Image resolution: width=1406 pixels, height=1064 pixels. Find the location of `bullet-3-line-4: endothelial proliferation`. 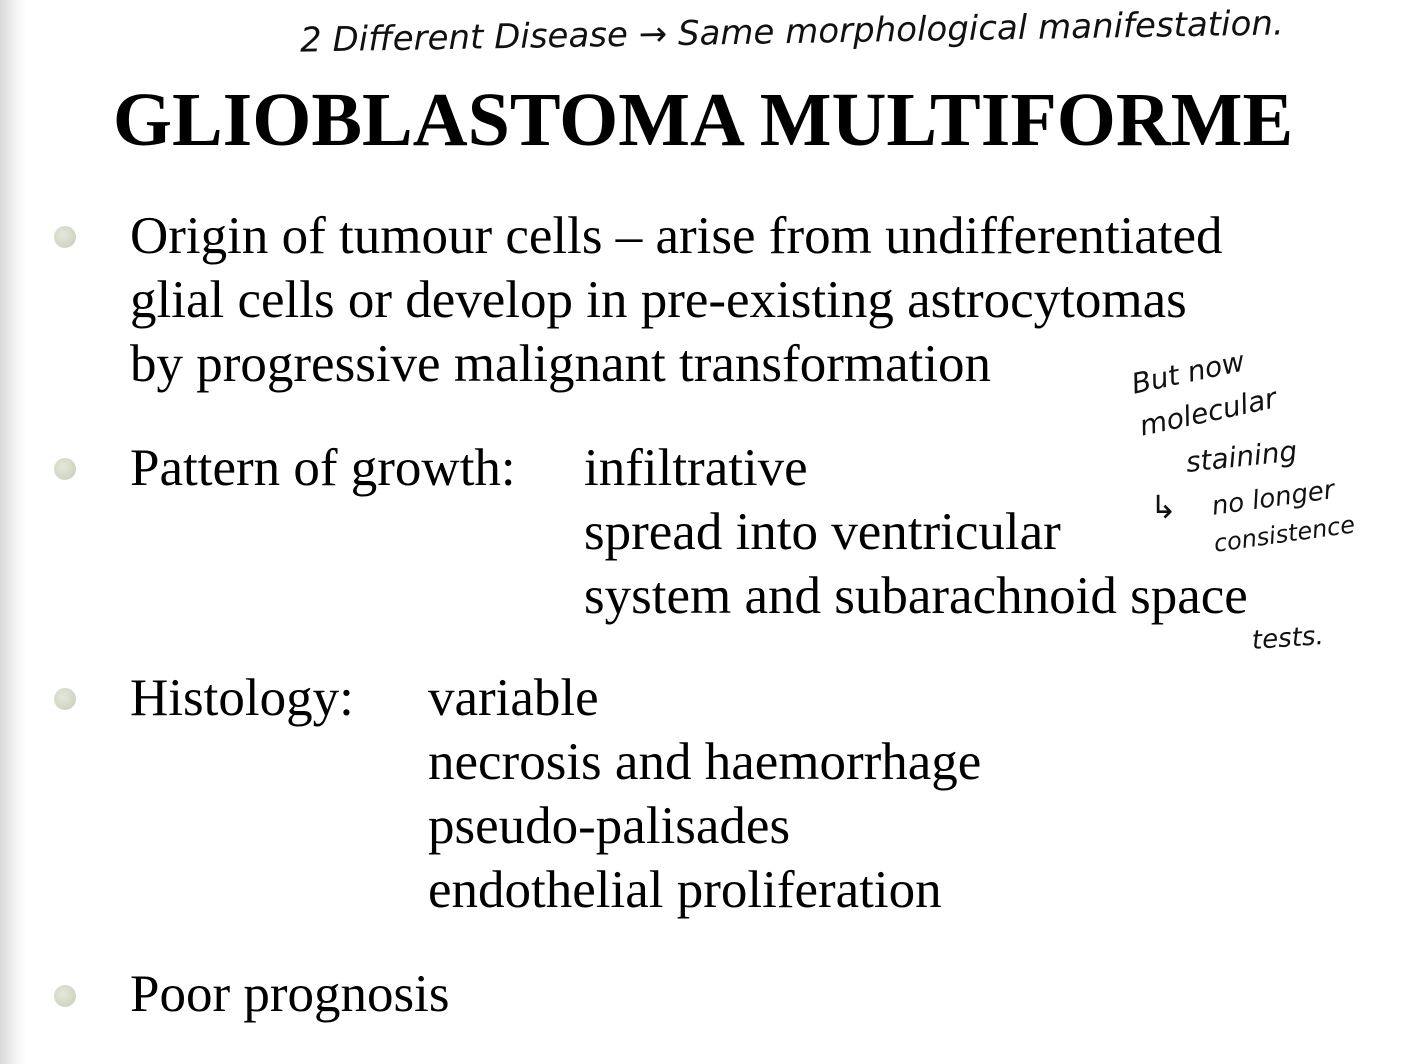

bullet-3-line-4: endothelial proliferation is located at coordinates (685, 890).